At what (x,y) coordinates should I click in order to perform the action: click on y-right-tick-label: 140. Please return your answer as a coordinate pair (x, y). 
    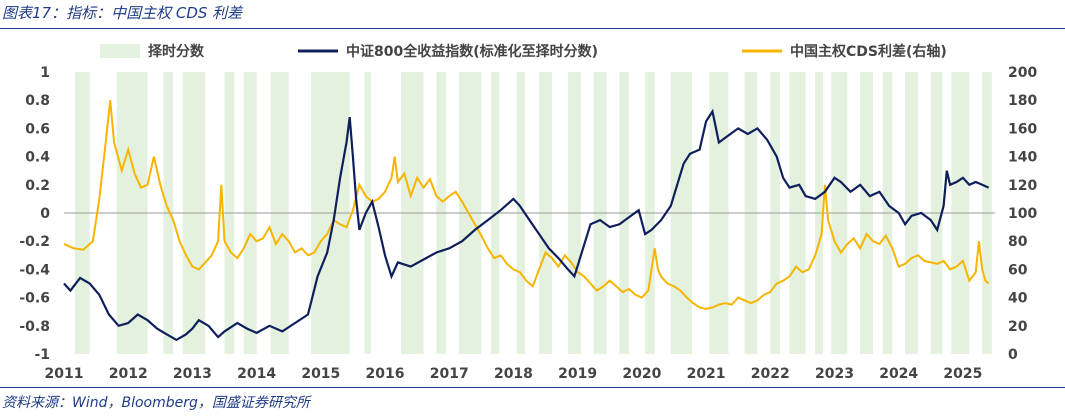
    Looking at the image, I should click on (1022, 158).